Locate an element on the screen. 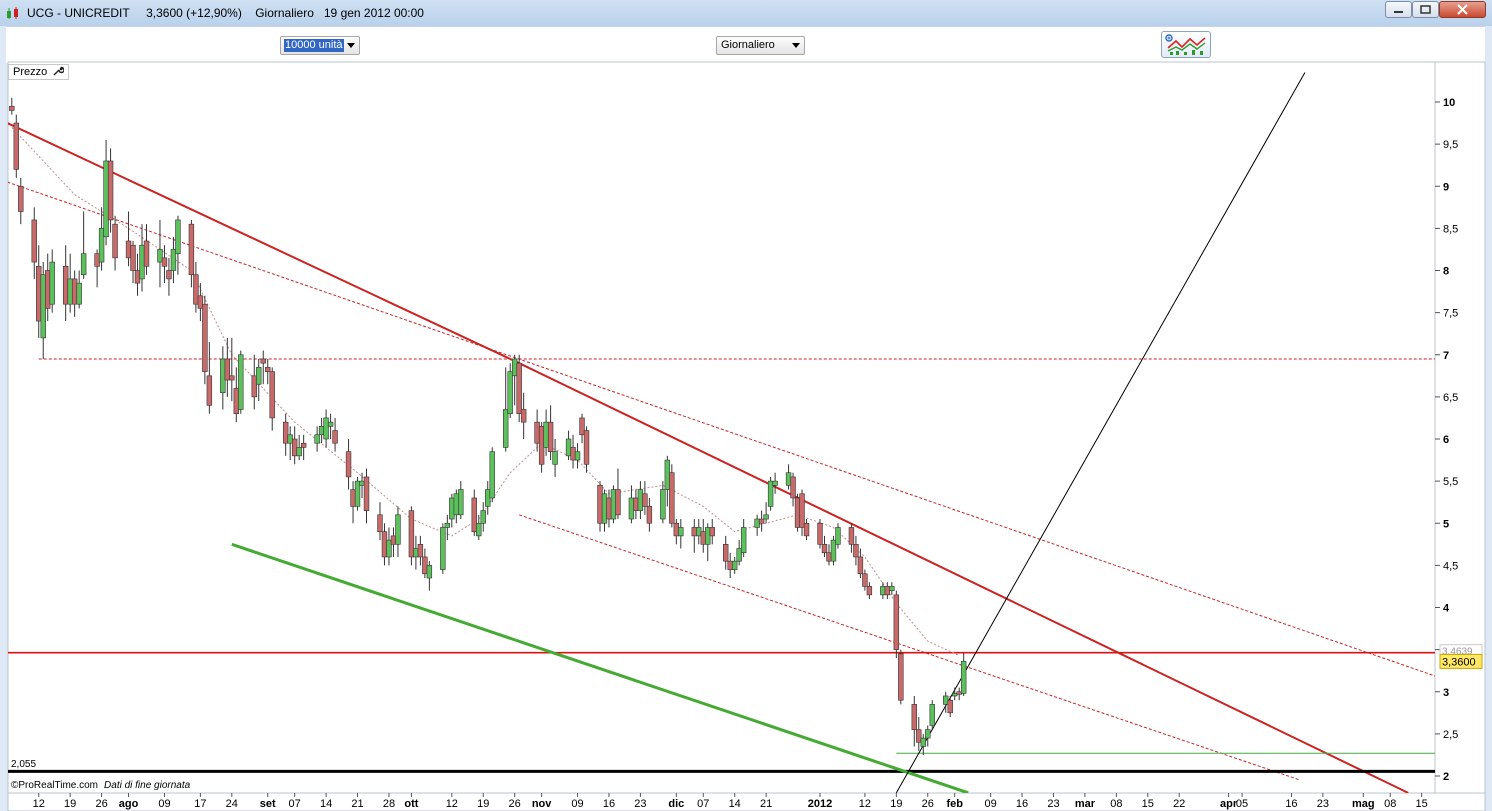 The height and width of the screenshot is (811, 1492). y-tick-label: 2,5 is located at coordinates (1450, 735).